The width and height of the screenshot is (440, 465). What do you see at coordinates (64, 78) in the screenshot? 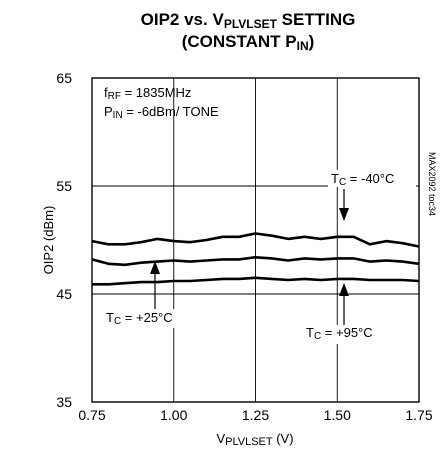
I see `y-tick-label: 65` at bounding box center [64, 78].